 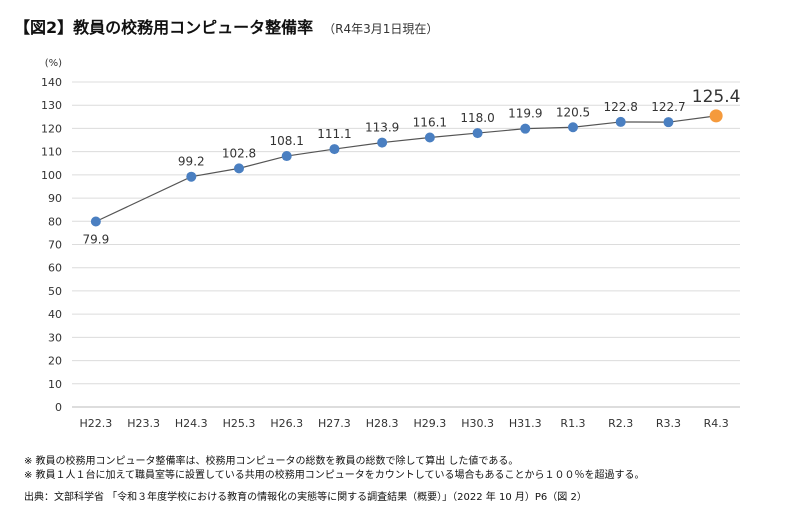 What do you see at coordinates (430, 122) in the screenshot?
I see `data-label: 116.1` at bounding box center [430, 122].